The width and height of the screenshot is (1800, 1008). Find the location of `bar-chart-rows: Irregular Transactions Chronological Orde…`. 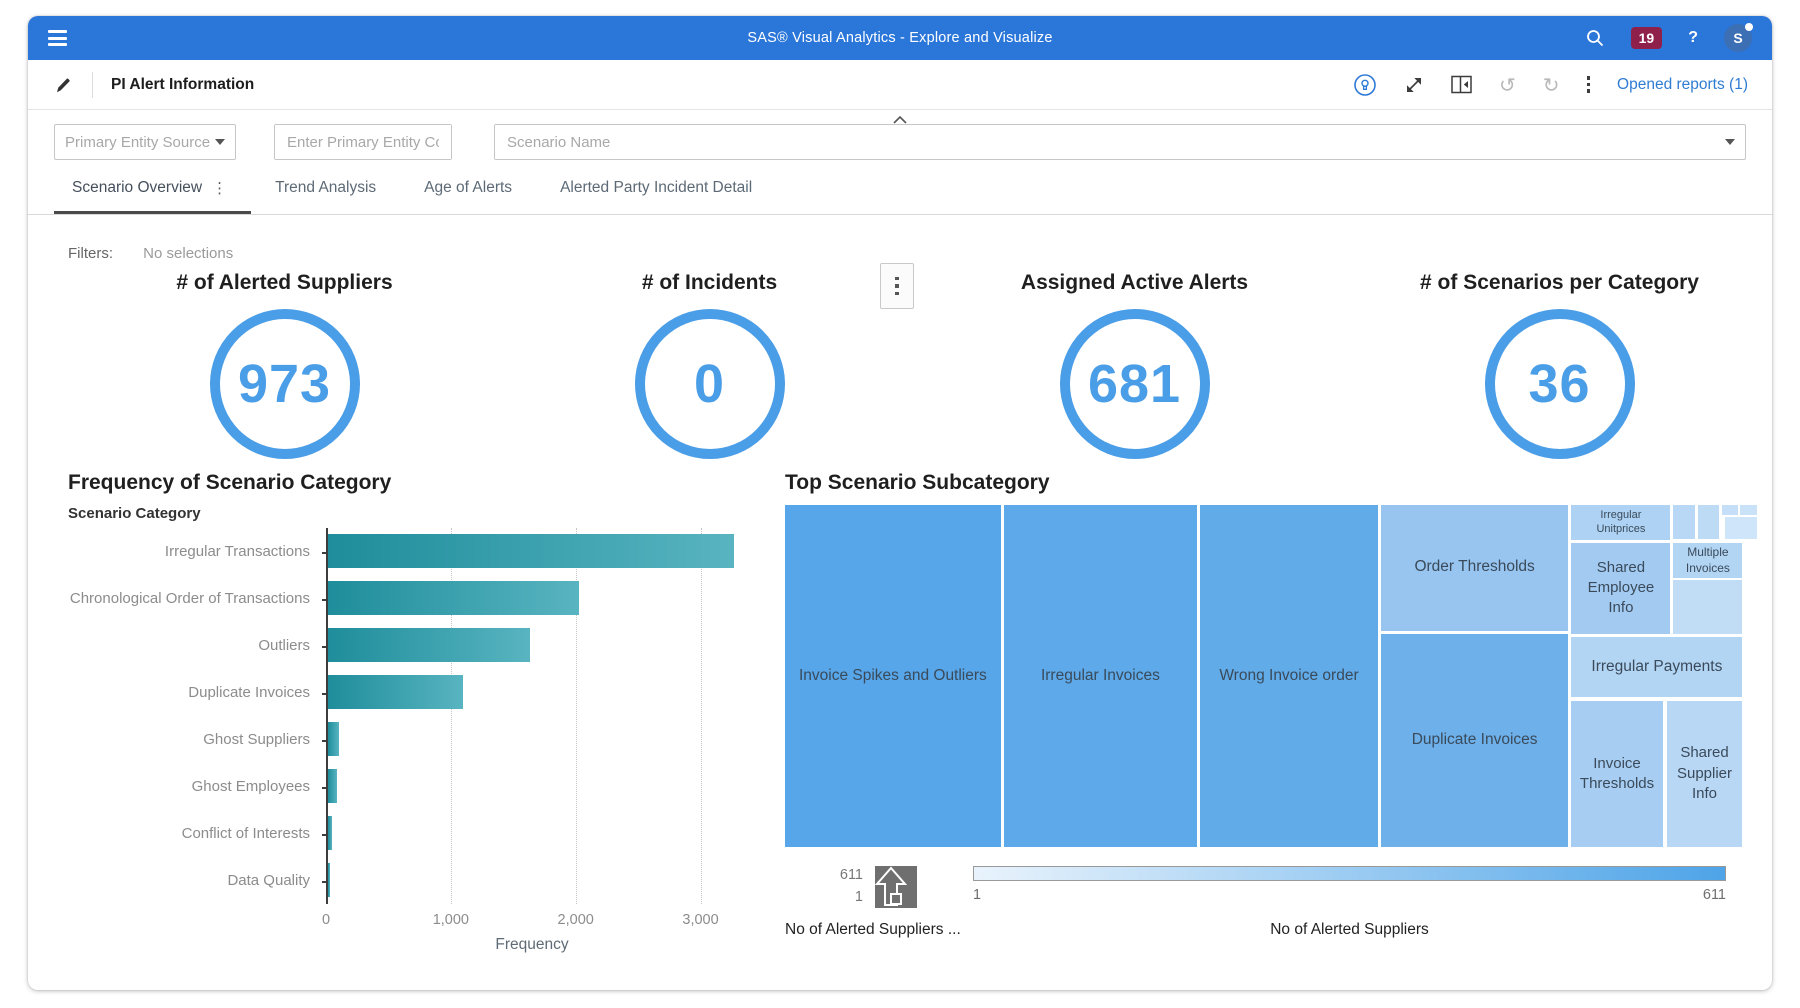

bar-chart-rows: Irregular Transactions Chronological Orde… is located at coordinates (408, 716).